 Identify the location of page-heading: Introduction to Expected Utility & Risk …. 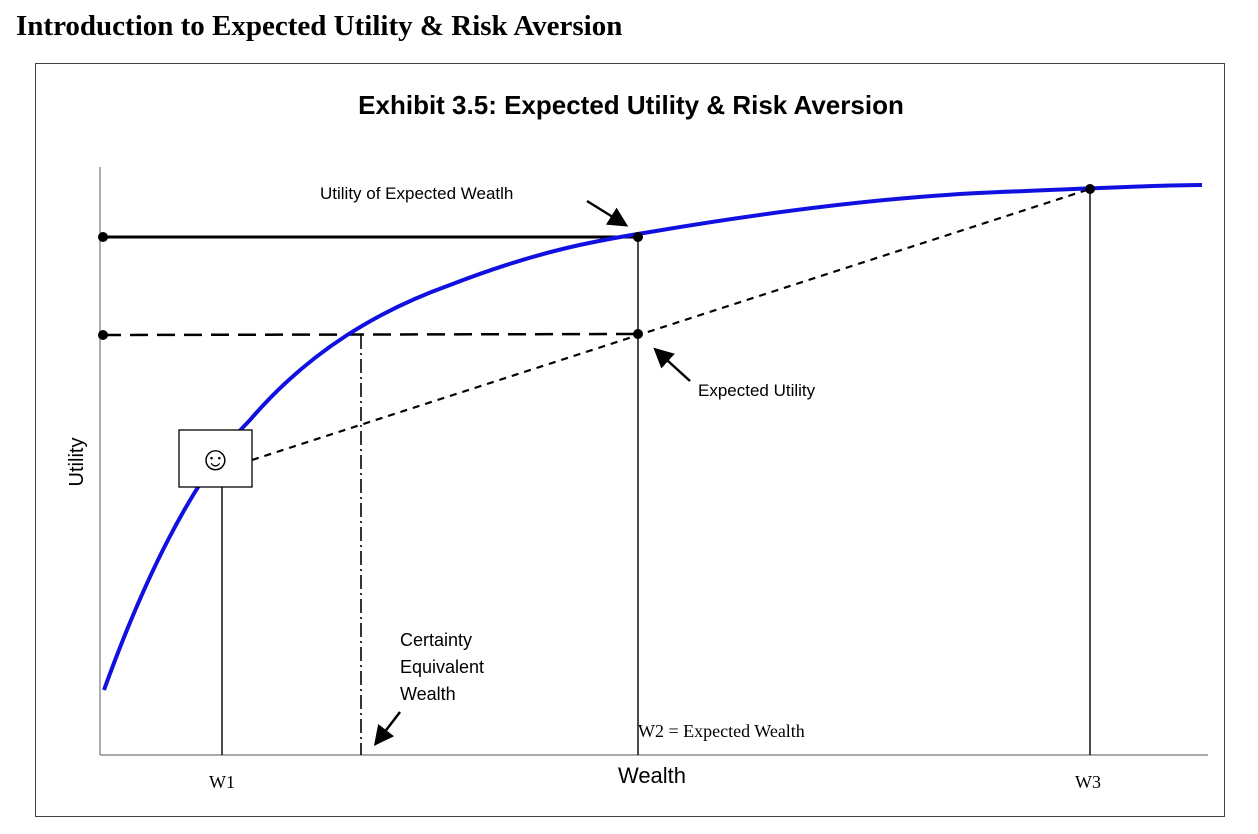
(319, 26).